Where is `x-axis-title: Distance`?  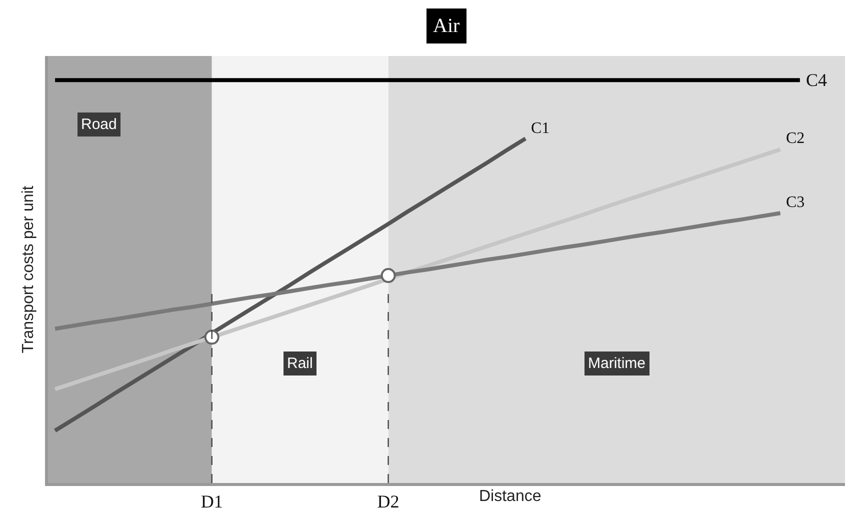
x-axis-title: Distance is located at coordinates (510, 496).